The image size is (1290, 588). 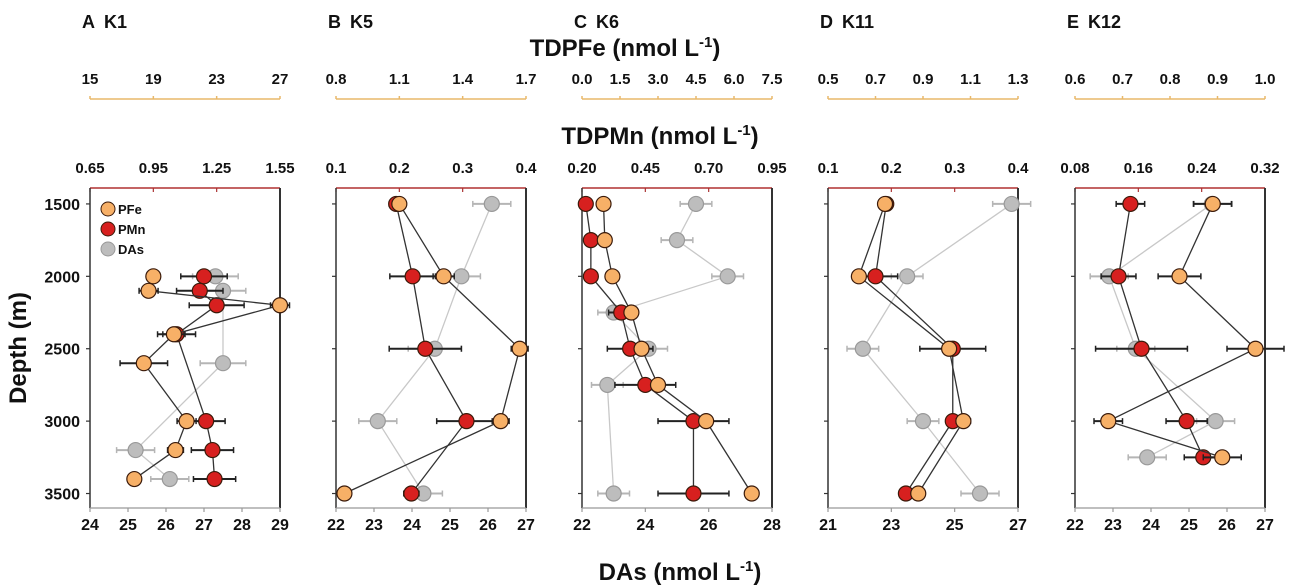 I want to click on depth-tick-label: 2500, so click(x=62, y=350).